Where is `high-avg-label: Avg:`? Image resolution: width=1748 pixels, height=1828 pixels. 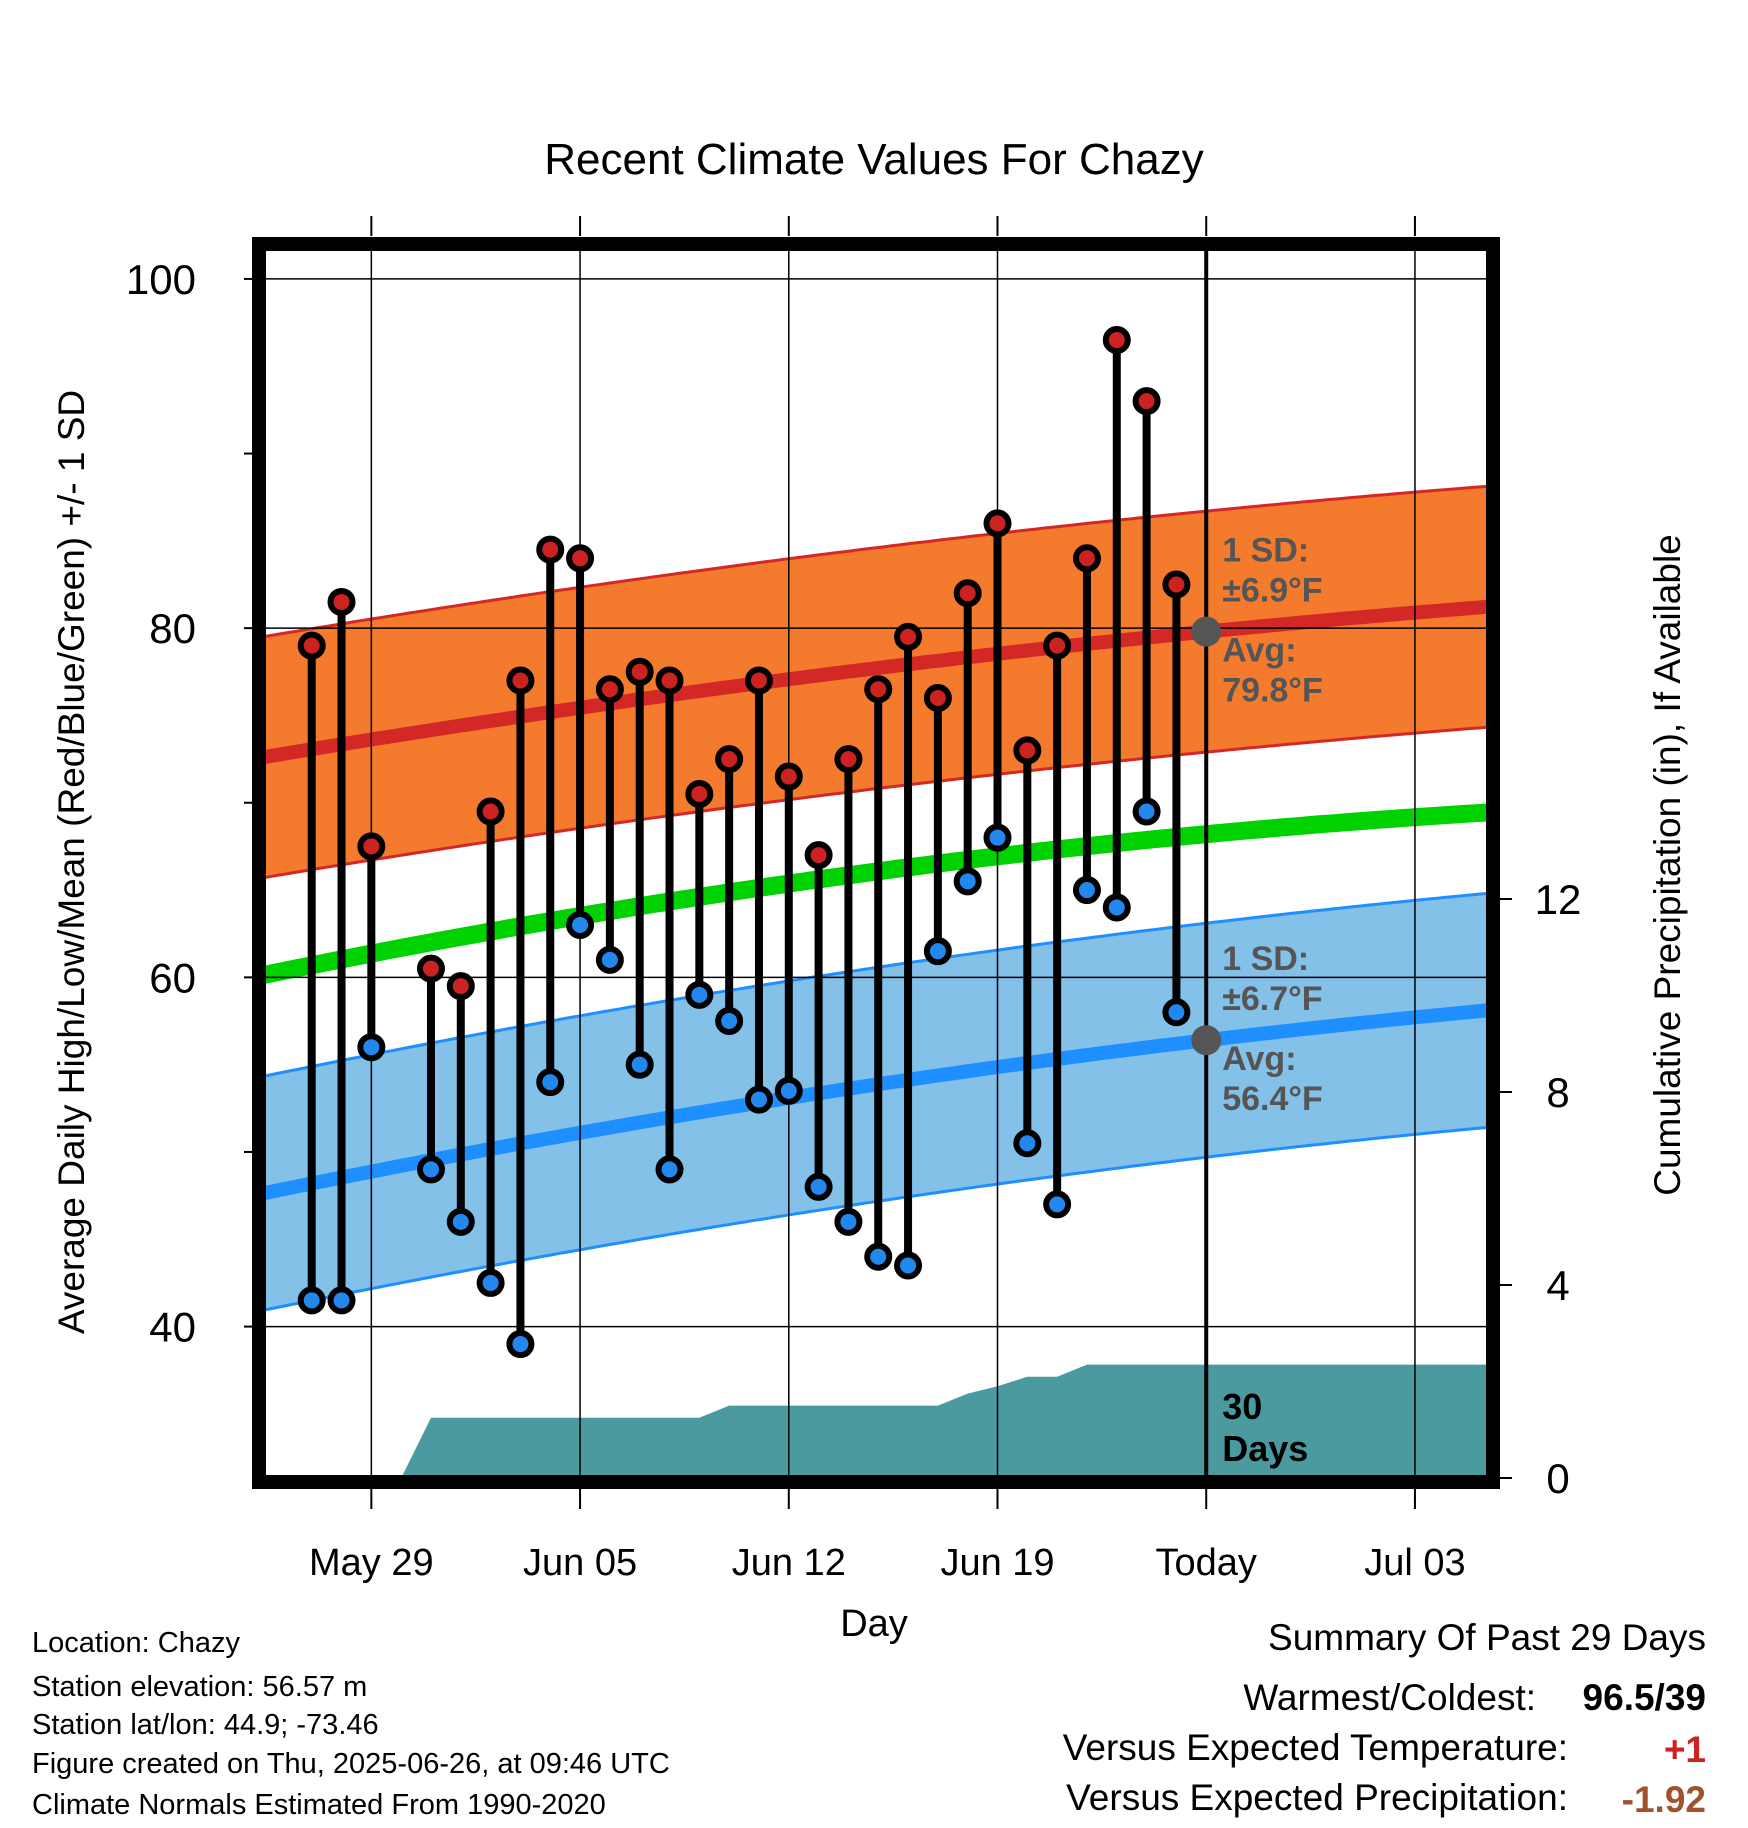
high-avg-label: Avg: is located at coordinates (1259, 651).